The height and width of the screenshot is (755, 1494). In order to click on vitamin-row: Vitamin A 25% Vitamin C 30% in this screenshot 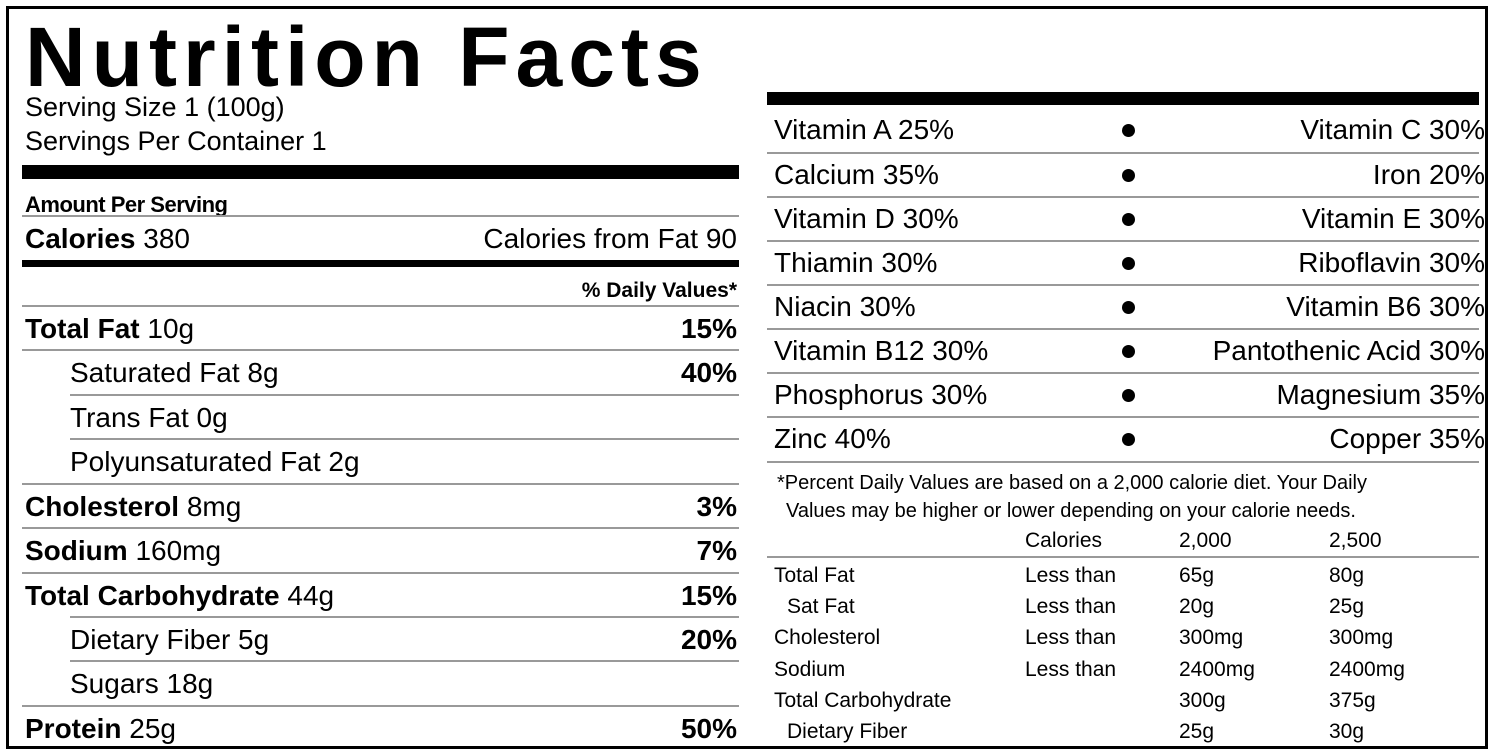, I will do `click(1126, 129)`.